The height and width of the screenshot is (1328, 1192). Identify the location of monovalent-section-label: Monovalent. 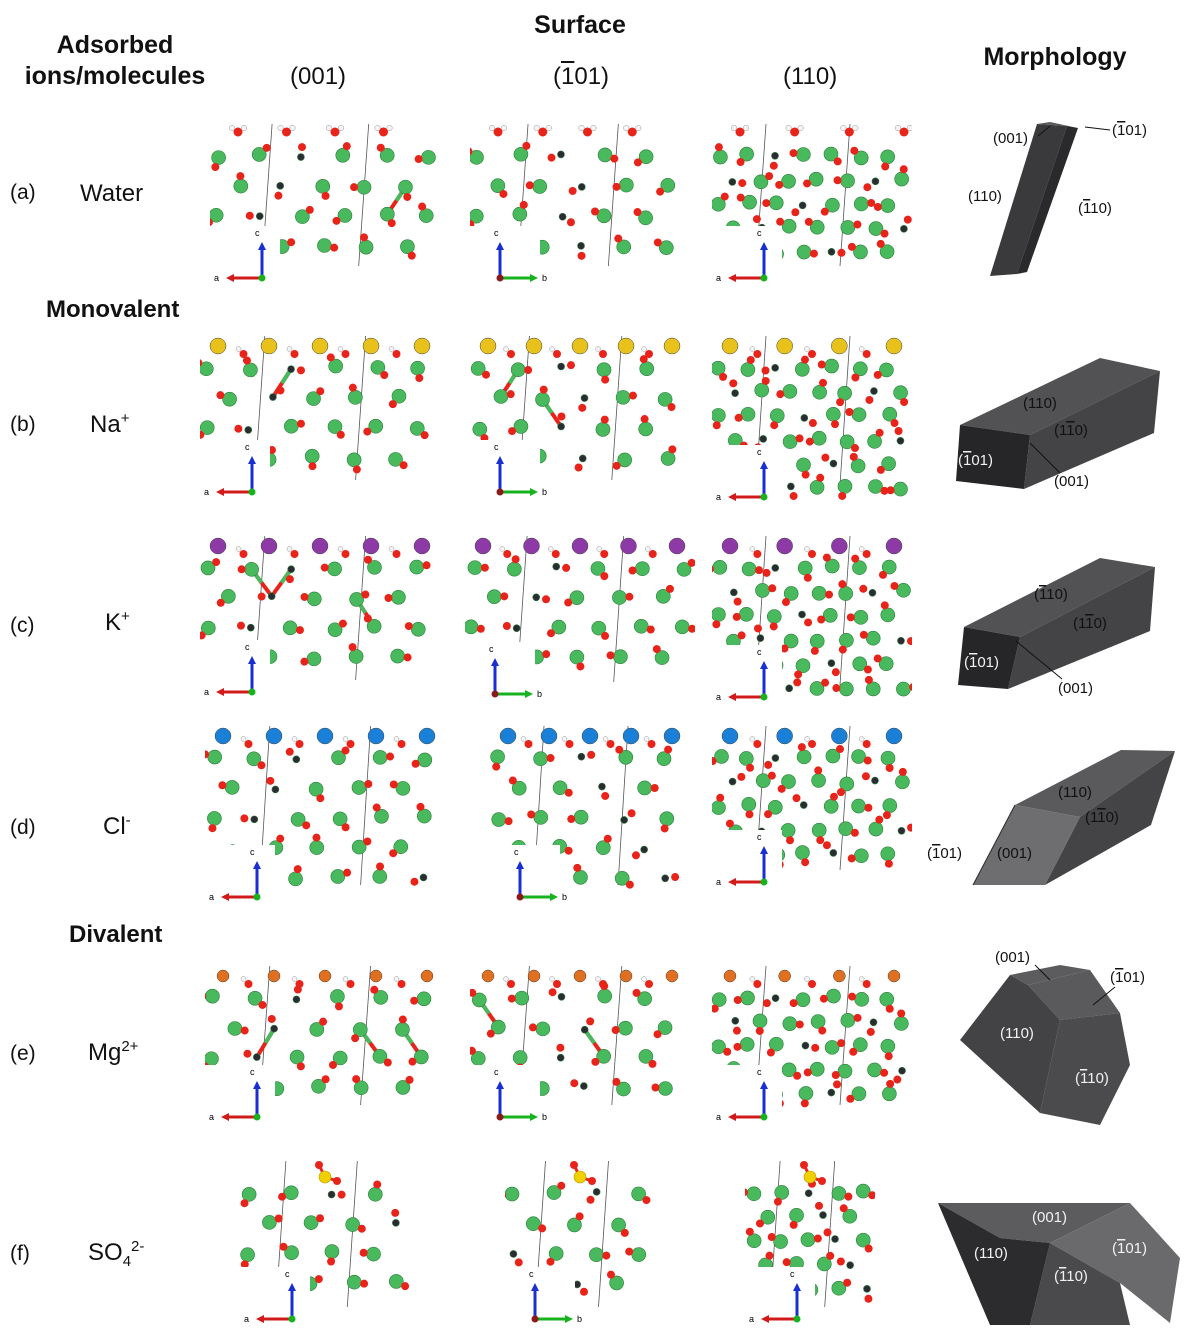
(113, 309).